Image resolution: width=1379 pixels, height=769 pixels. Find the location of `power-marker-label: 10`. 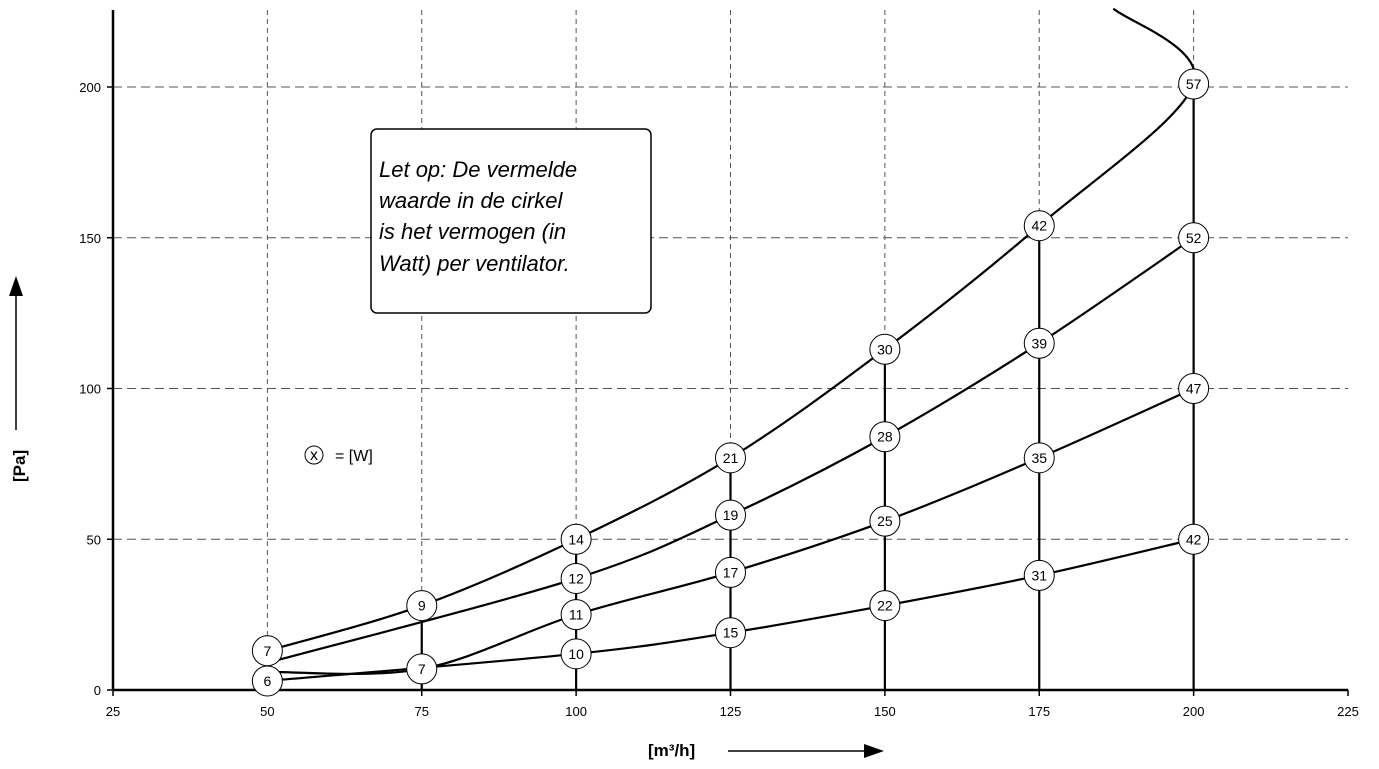

power-marker-label: 10 is located at coordinates (576, 654).